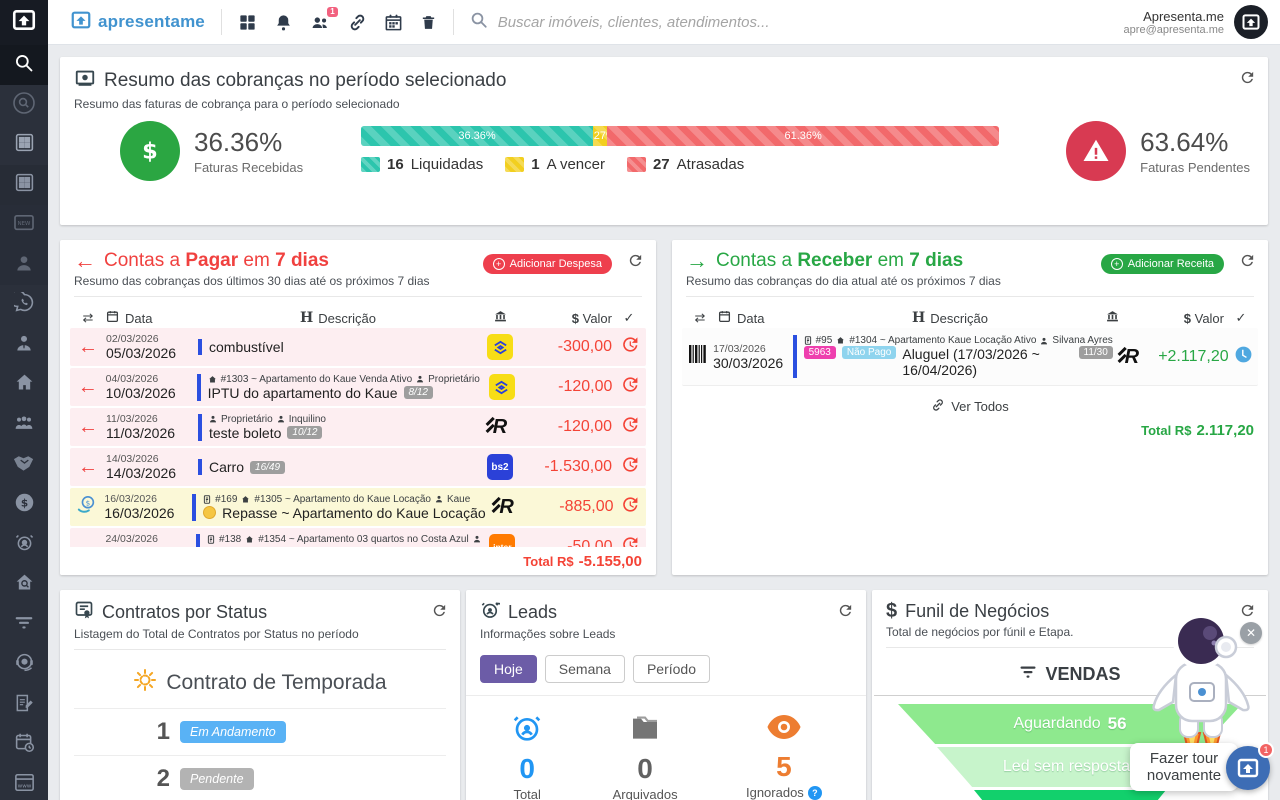 This screenshot has height=800, width=1280. Describe the element at coordinates (600, 135) in the screenshot. I see `bar-seg-avencer: 2.27%` at that location.